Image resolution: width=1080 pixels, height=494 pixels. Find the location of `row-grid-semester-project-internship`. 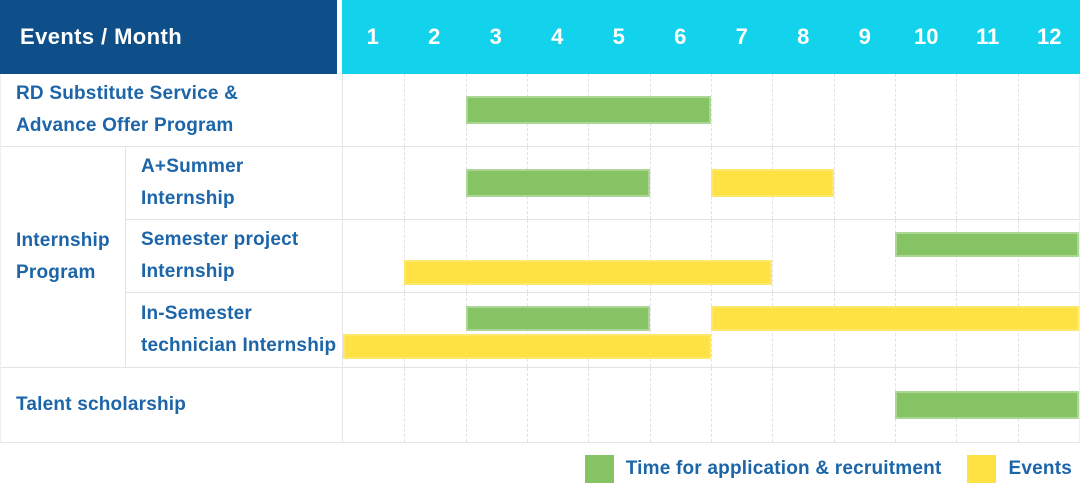

row-grid-semester-project-internship is located at coordinates (710, 255).